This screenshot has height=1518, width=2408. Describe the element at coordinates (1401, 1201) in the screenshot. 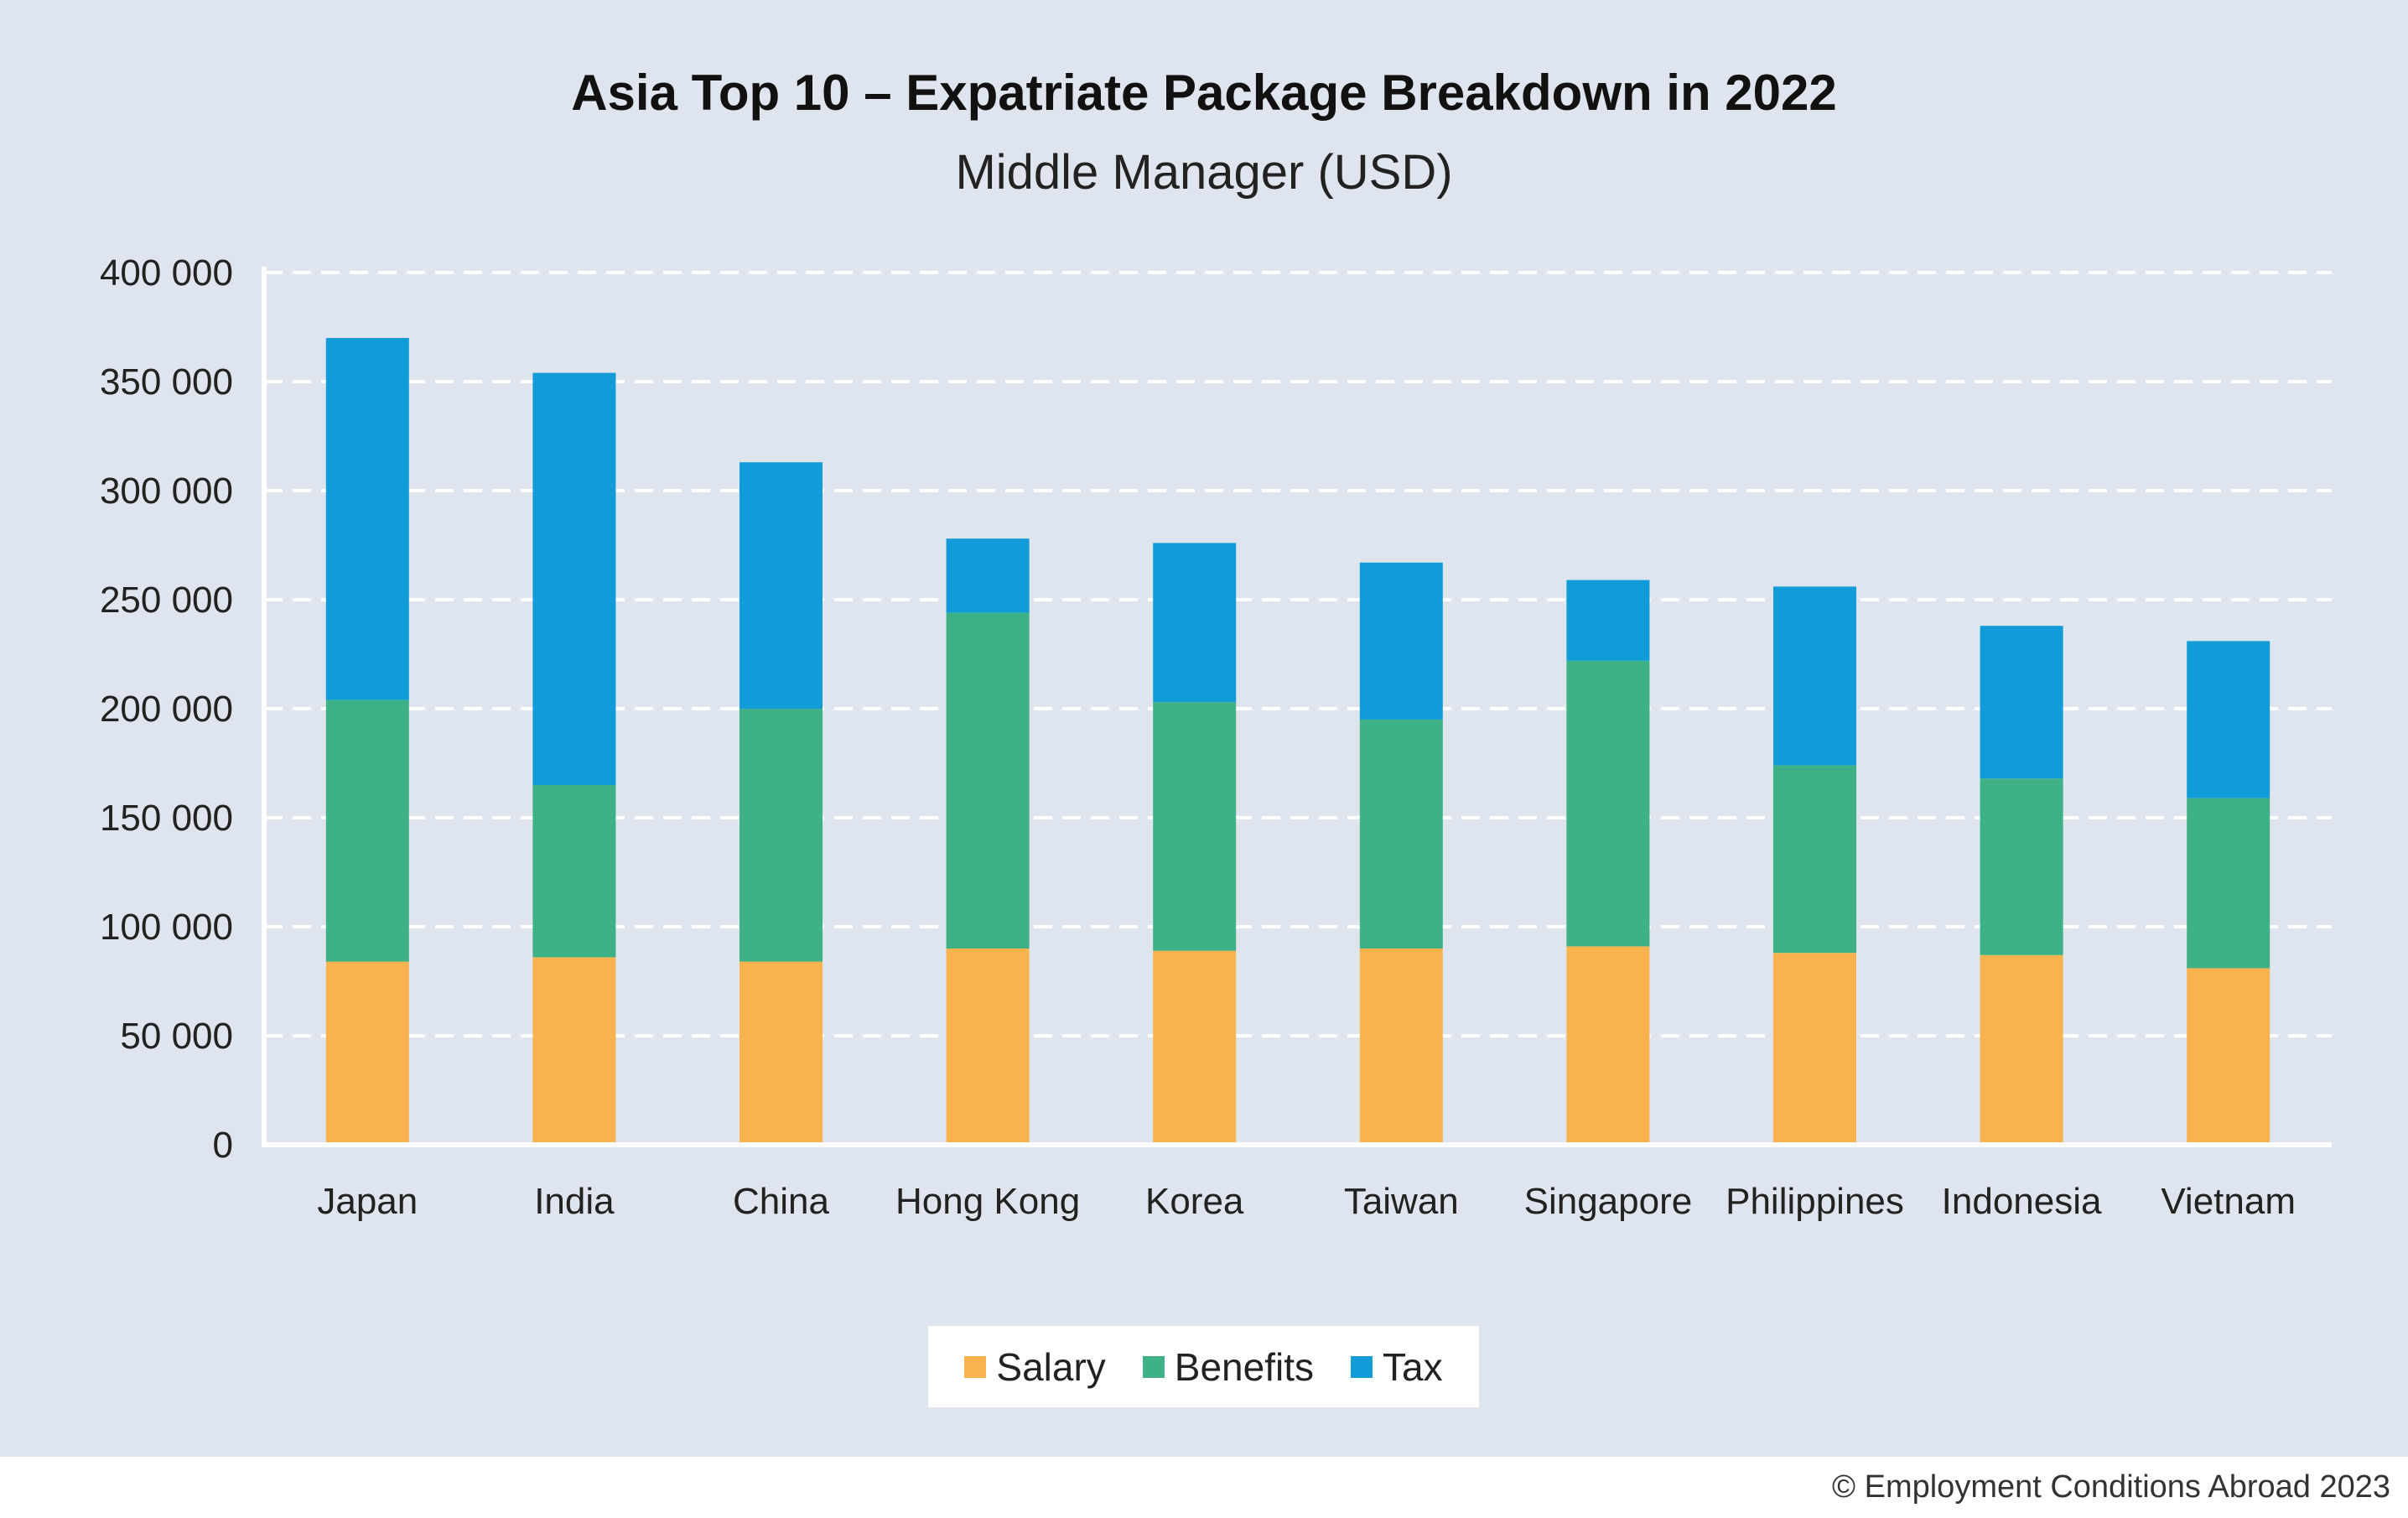

I see `x-tick-label: Taiwan` at that location.